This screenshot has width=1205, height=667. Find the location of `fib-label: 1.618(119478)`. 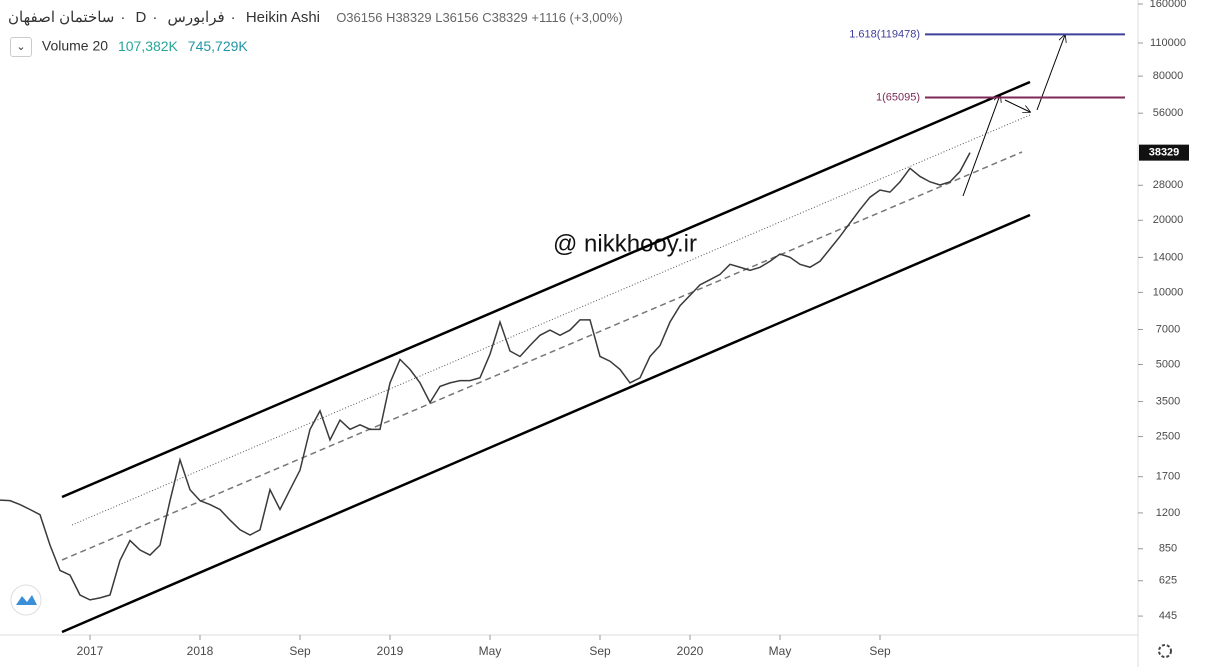

fib-label: 1.618(119478) is located at coordinates (884, 34).